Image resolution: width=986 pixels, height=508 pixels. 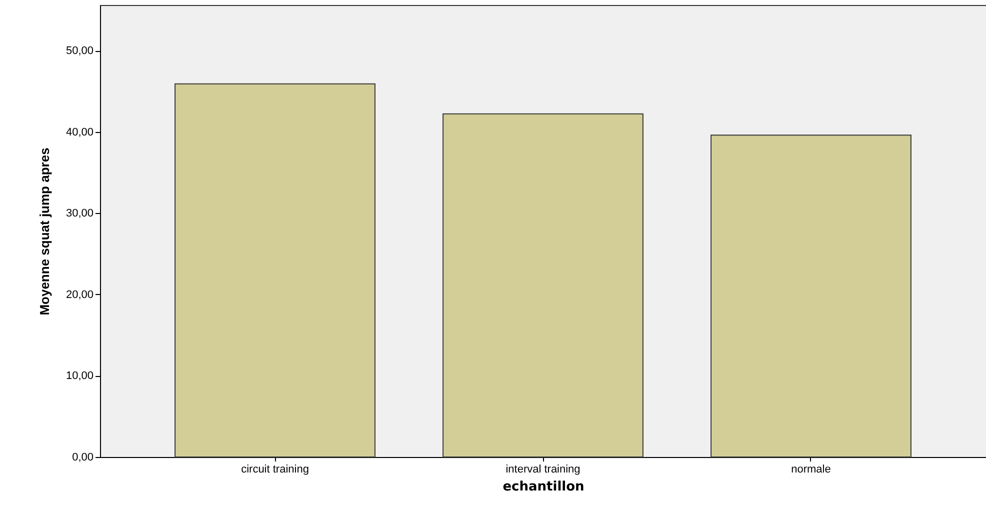 I want to click on y-tick-label: 50,00, so click(x=80, y=51).